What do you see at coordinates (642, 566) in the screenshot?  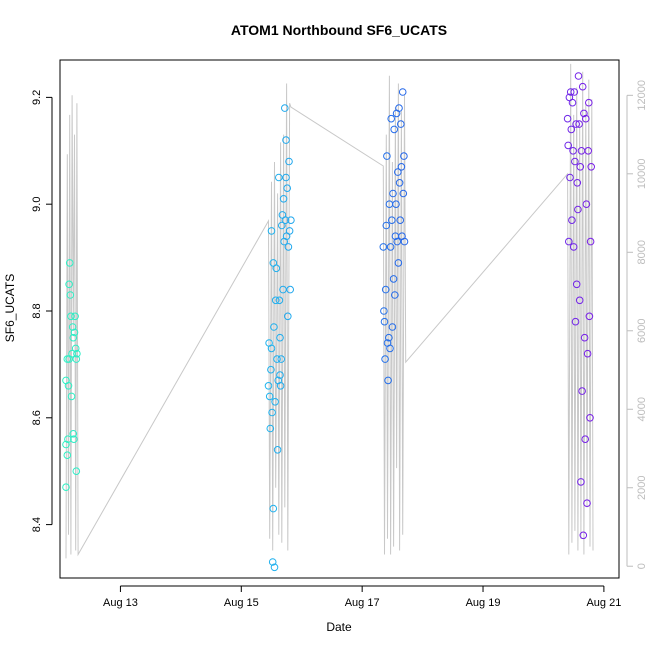 I see `y2-tick-label: 0` at bounding box center [642, 566].